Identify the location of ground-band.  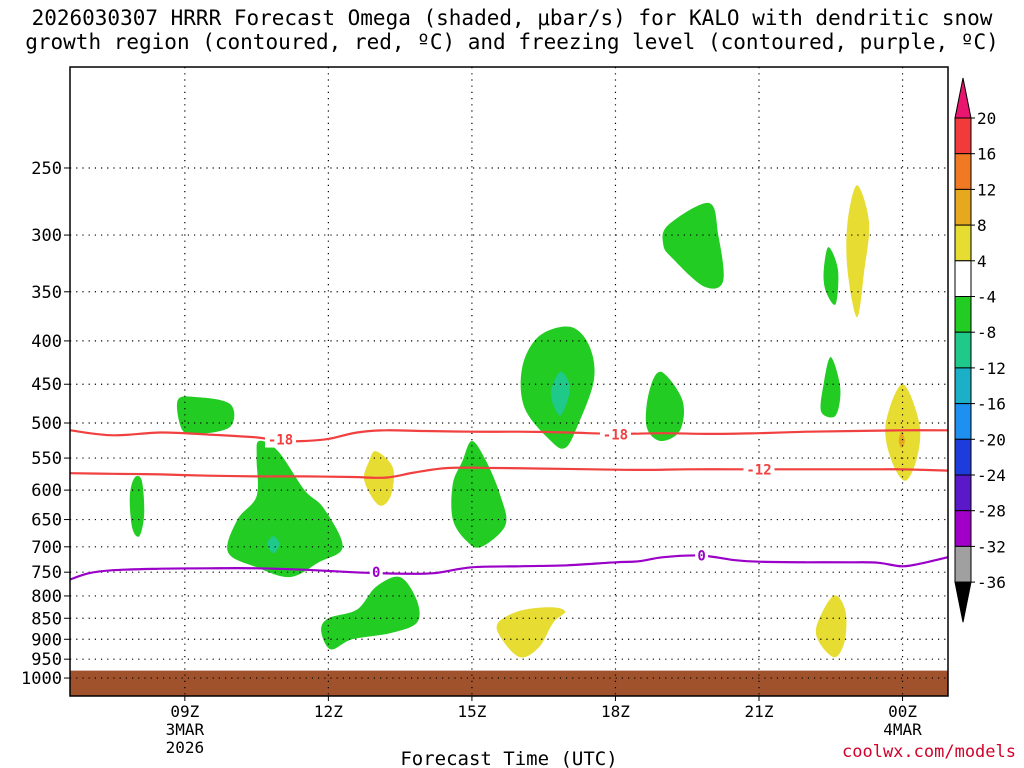
(509, 683).